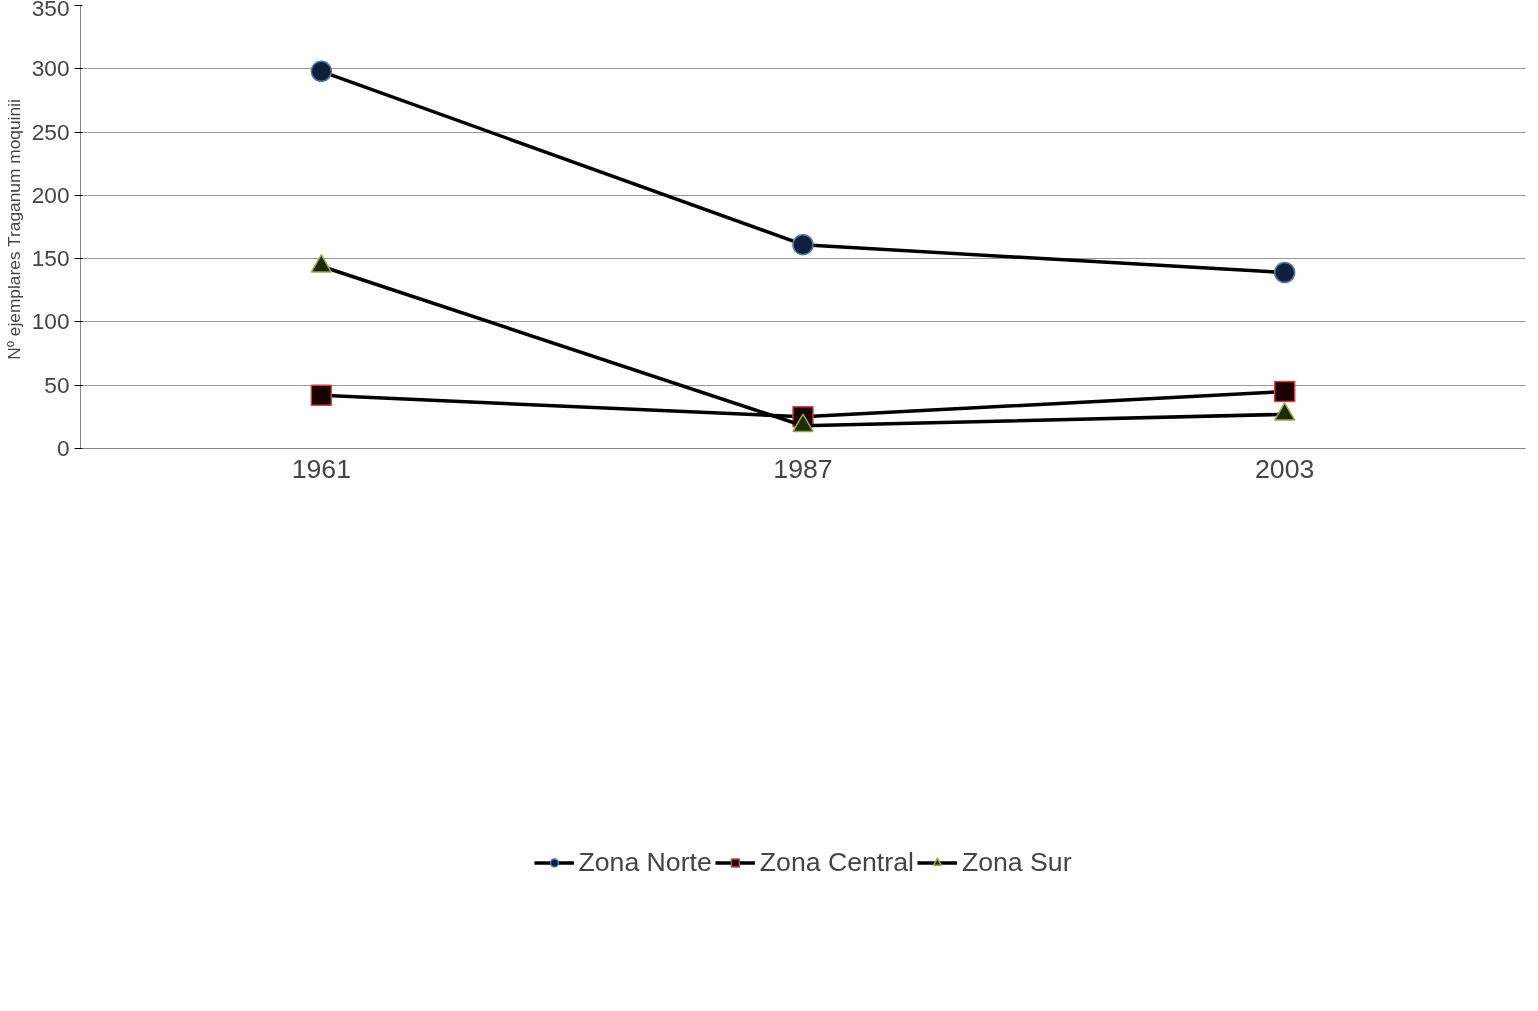 Image resolution: width=1538 pixels, height=1011 pixels. Describe the element at coordinates (50, 131) in the screenshot. I see `y-tick-label: 250` at that location.